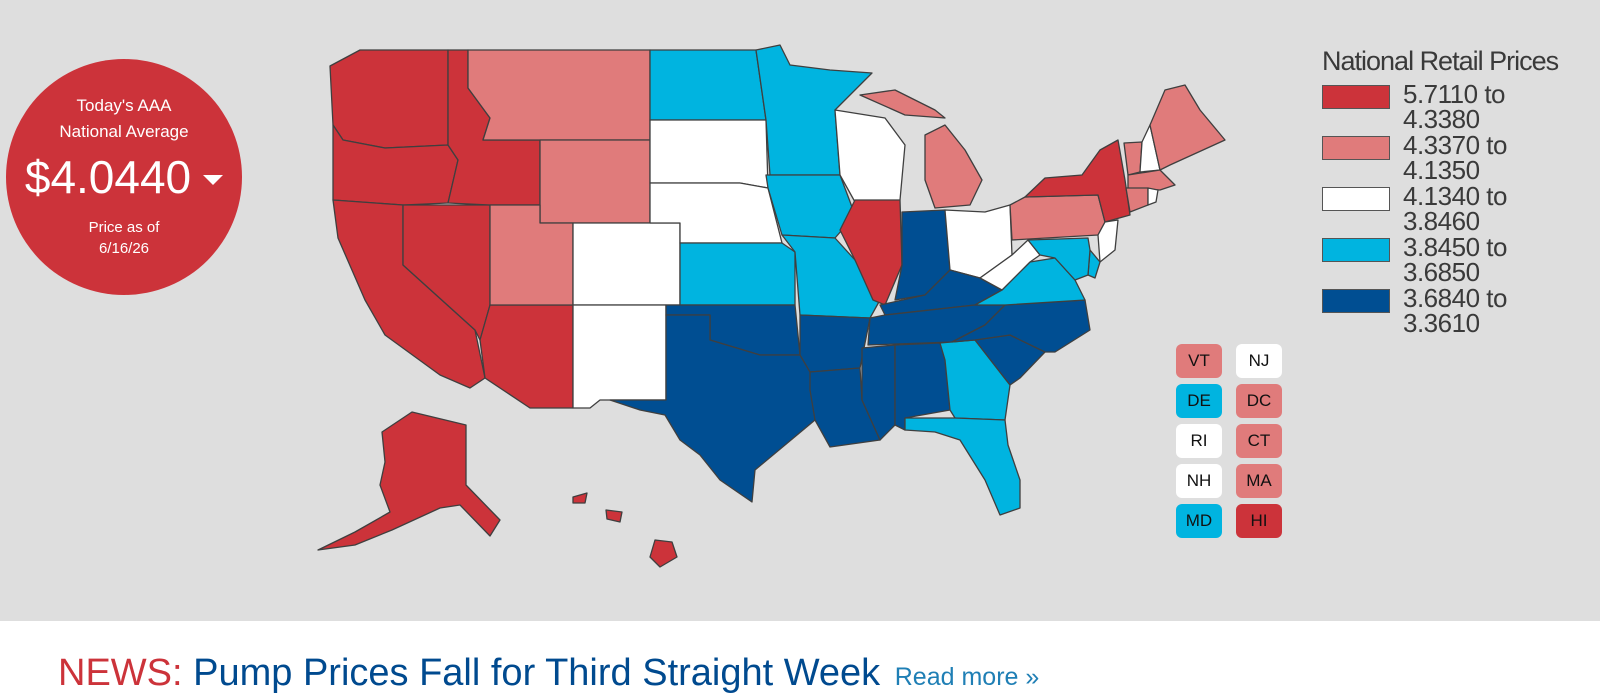 The image size is (1600, 699). I want to click on legend-range-from: 4.3370 to, so click(1455, 145).